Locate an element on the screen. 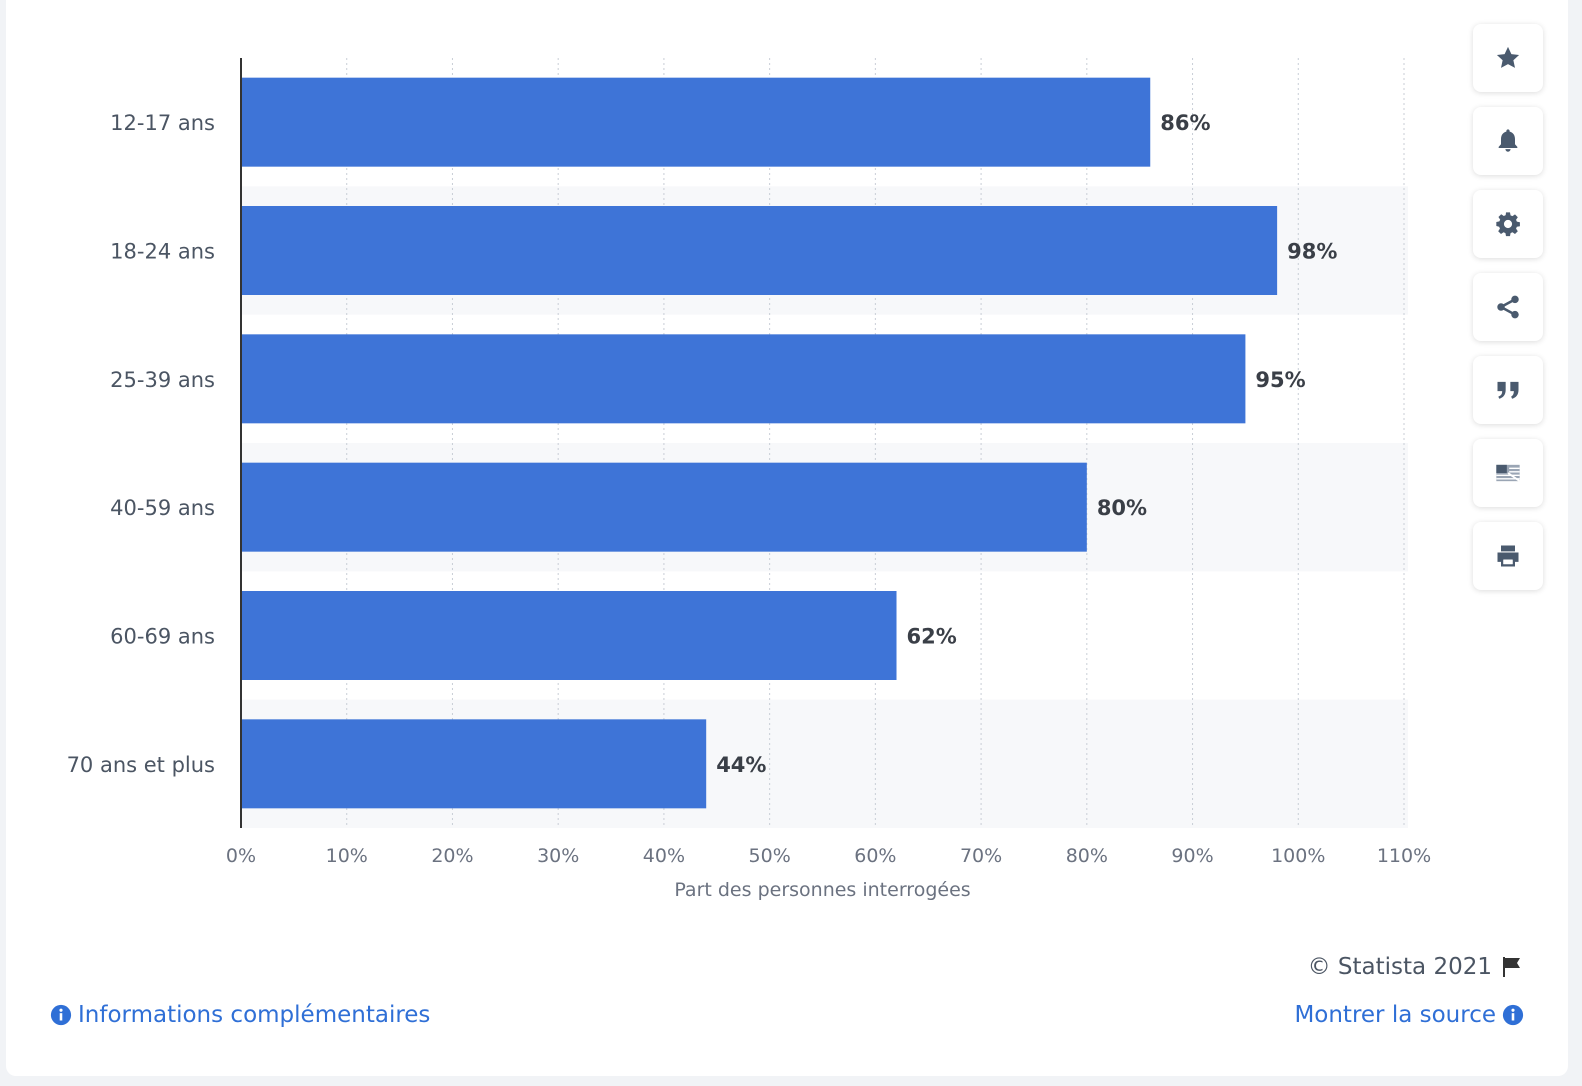  x-tick-label: 40% is located at coordinates (664, 856).